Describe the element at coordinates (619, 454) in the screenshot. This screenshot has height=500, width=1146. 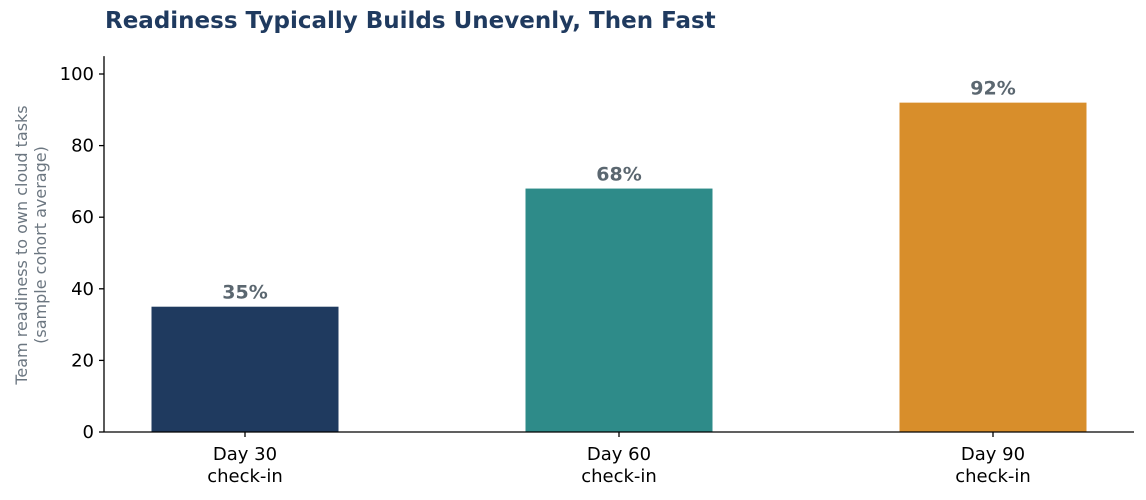
I see `x-tick-label-line: Day 60` at that location.